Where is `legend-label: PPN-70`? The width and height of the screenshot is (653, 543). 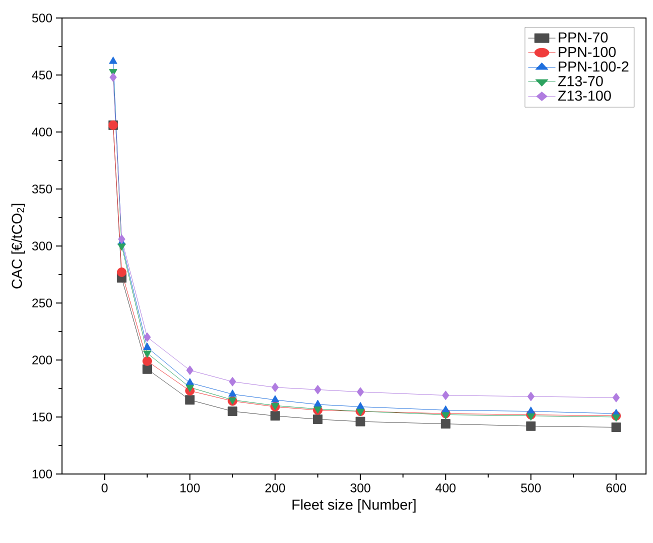 legend-label: PPN-70 is located at coordinates (583, 37).